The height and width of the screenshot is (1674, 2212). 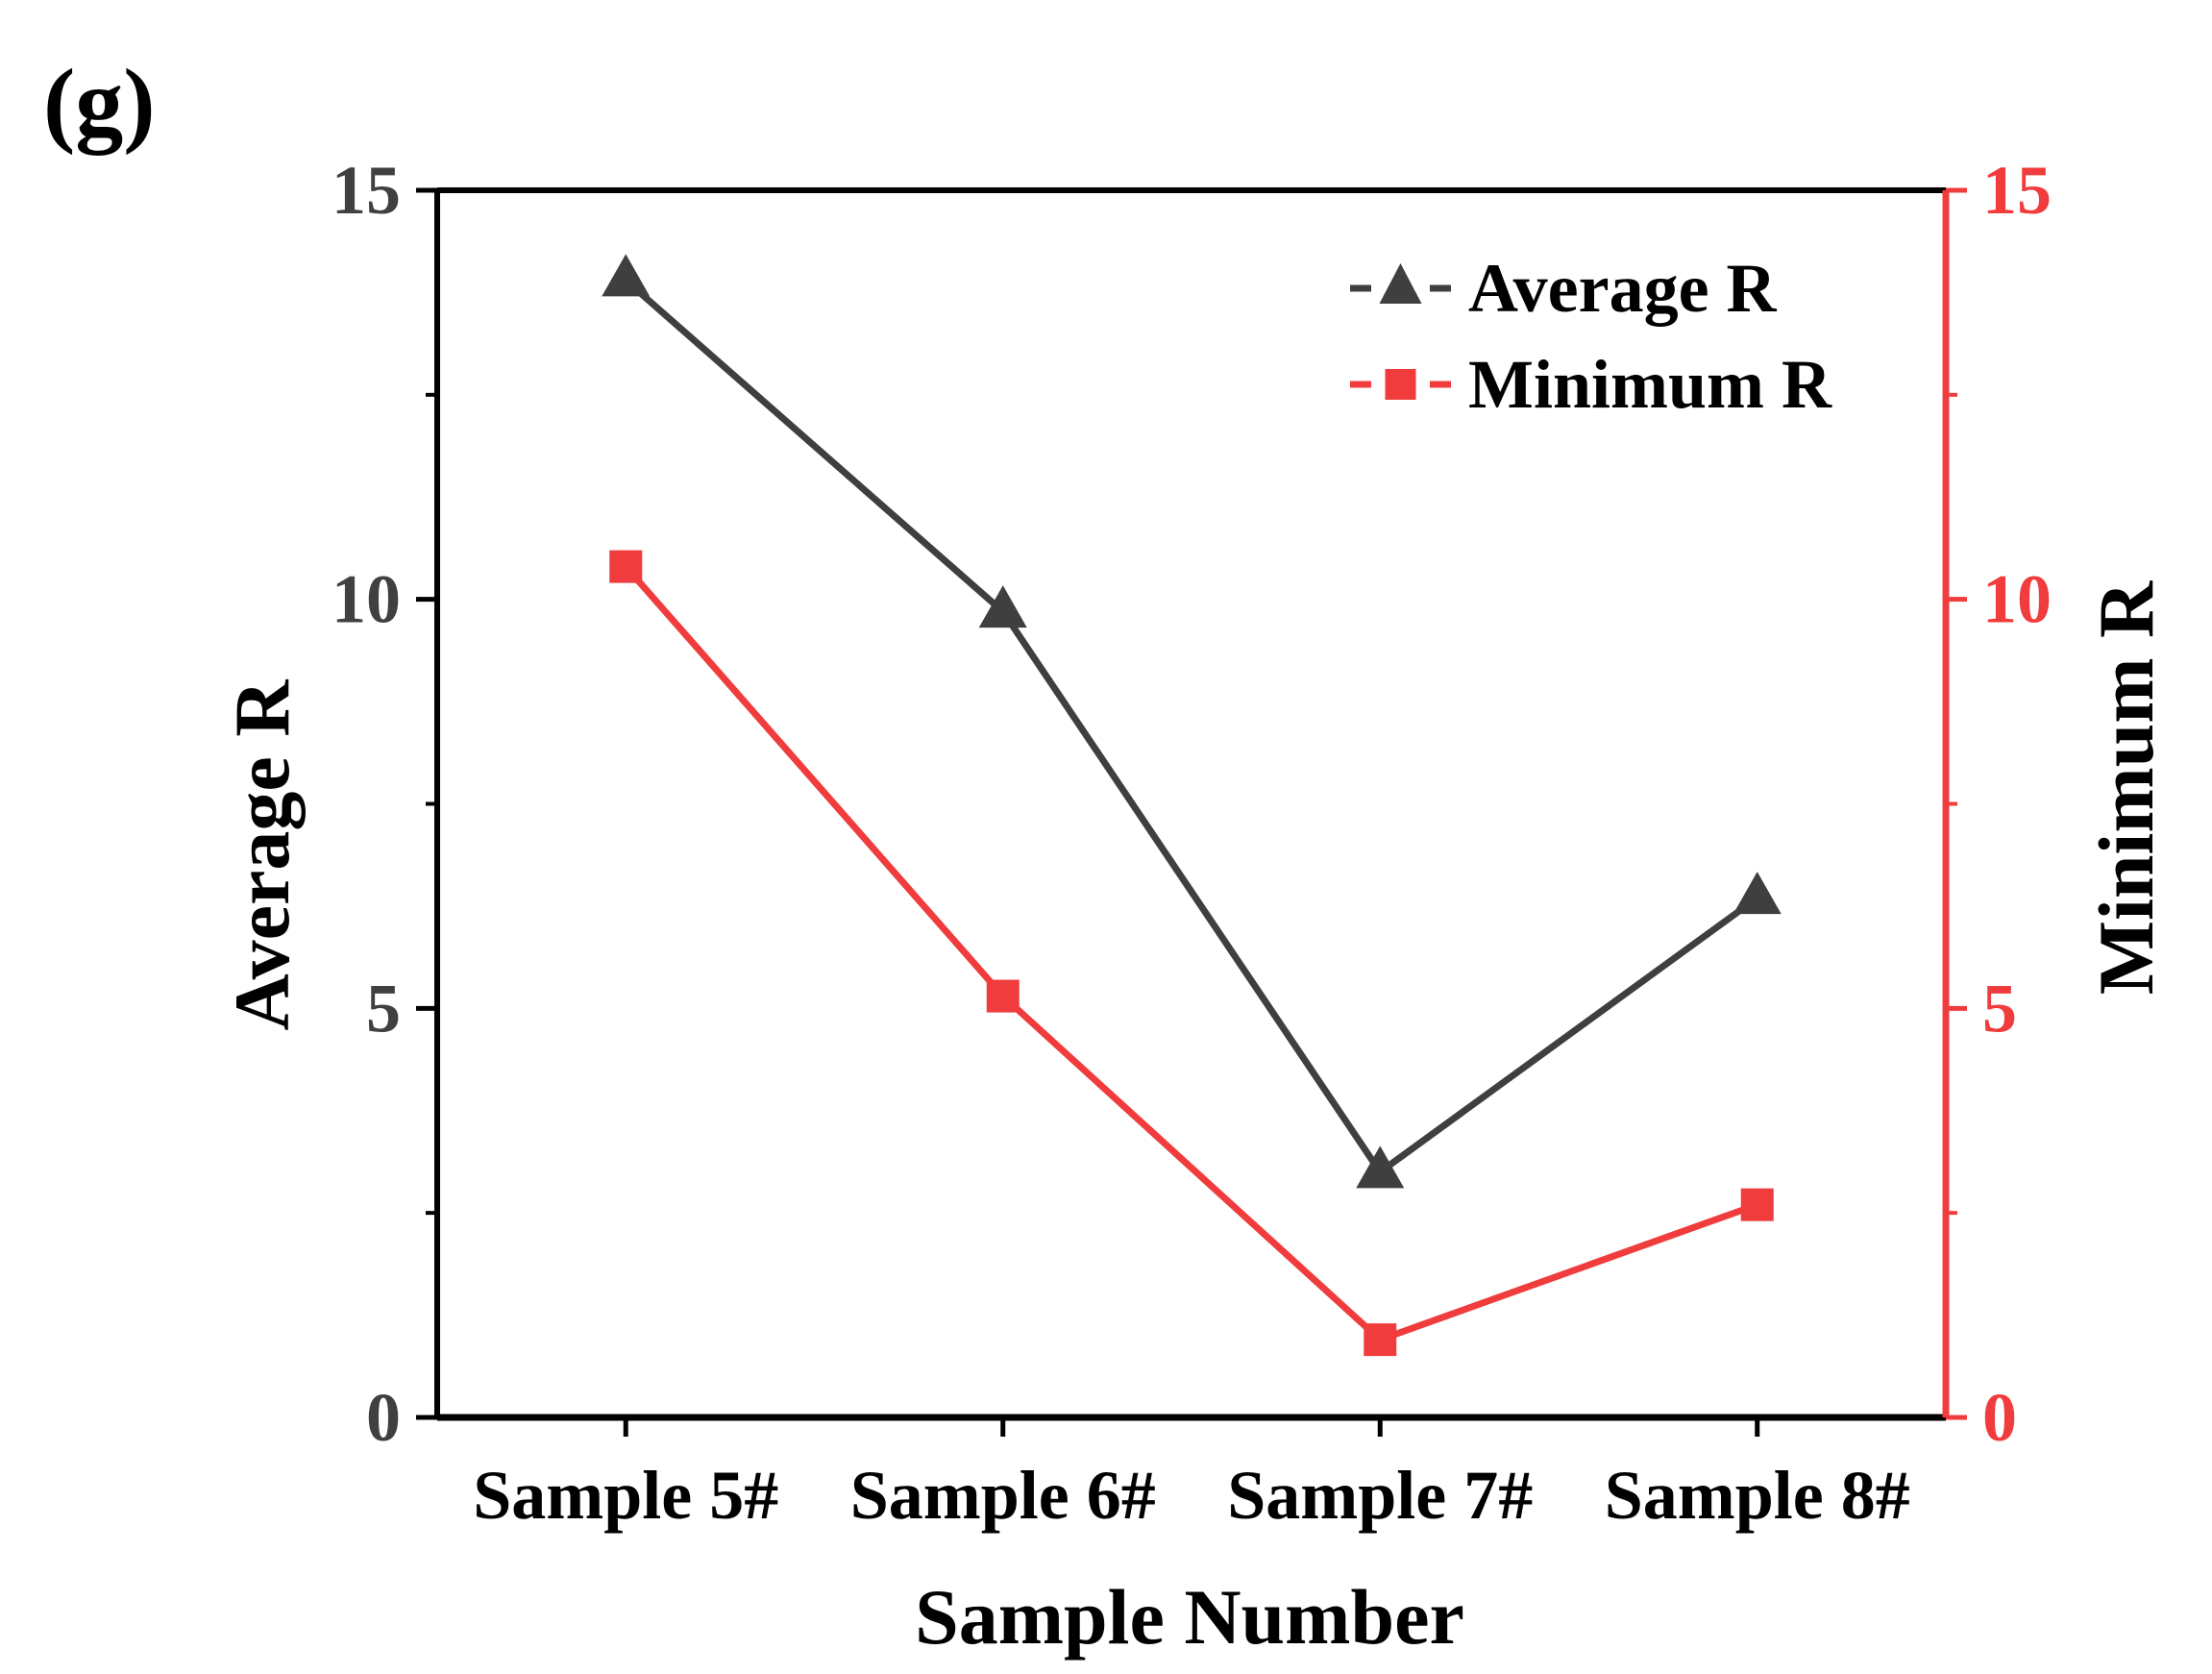 What do you see at coordinates (383, 1418) in the screenshot?
I see `left-tick-label: 0` at bounding box center [383, 1418].